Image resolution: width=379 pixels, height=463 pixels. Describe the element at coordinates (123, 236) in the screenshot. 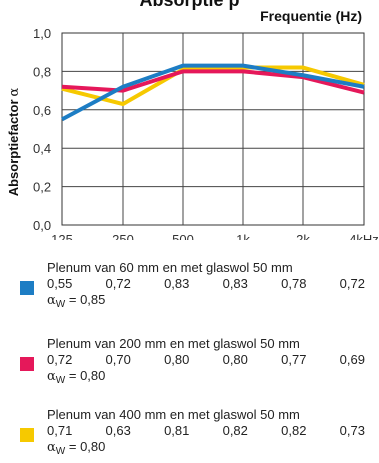

I see `x-tick-label-250: 250` at that location.